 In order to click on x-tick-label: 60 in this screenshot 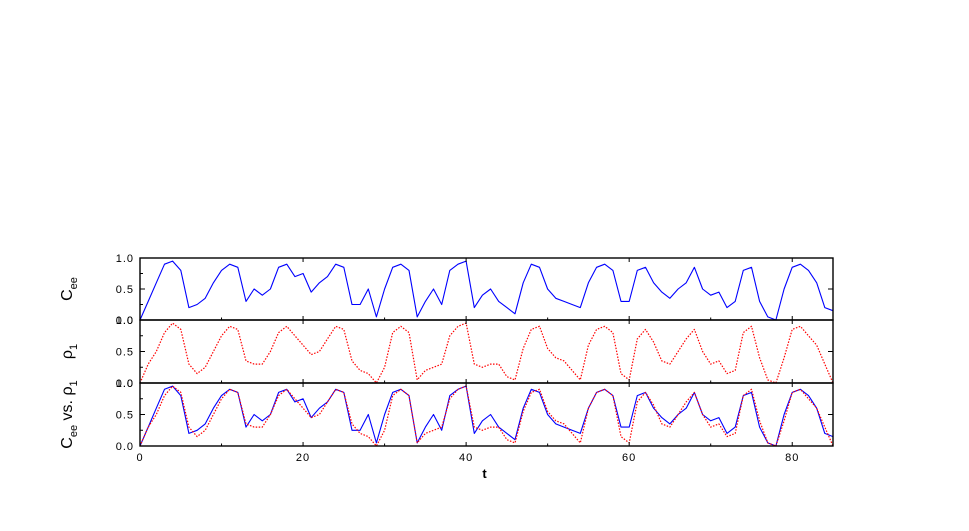, I will do `click(629, 458)`.